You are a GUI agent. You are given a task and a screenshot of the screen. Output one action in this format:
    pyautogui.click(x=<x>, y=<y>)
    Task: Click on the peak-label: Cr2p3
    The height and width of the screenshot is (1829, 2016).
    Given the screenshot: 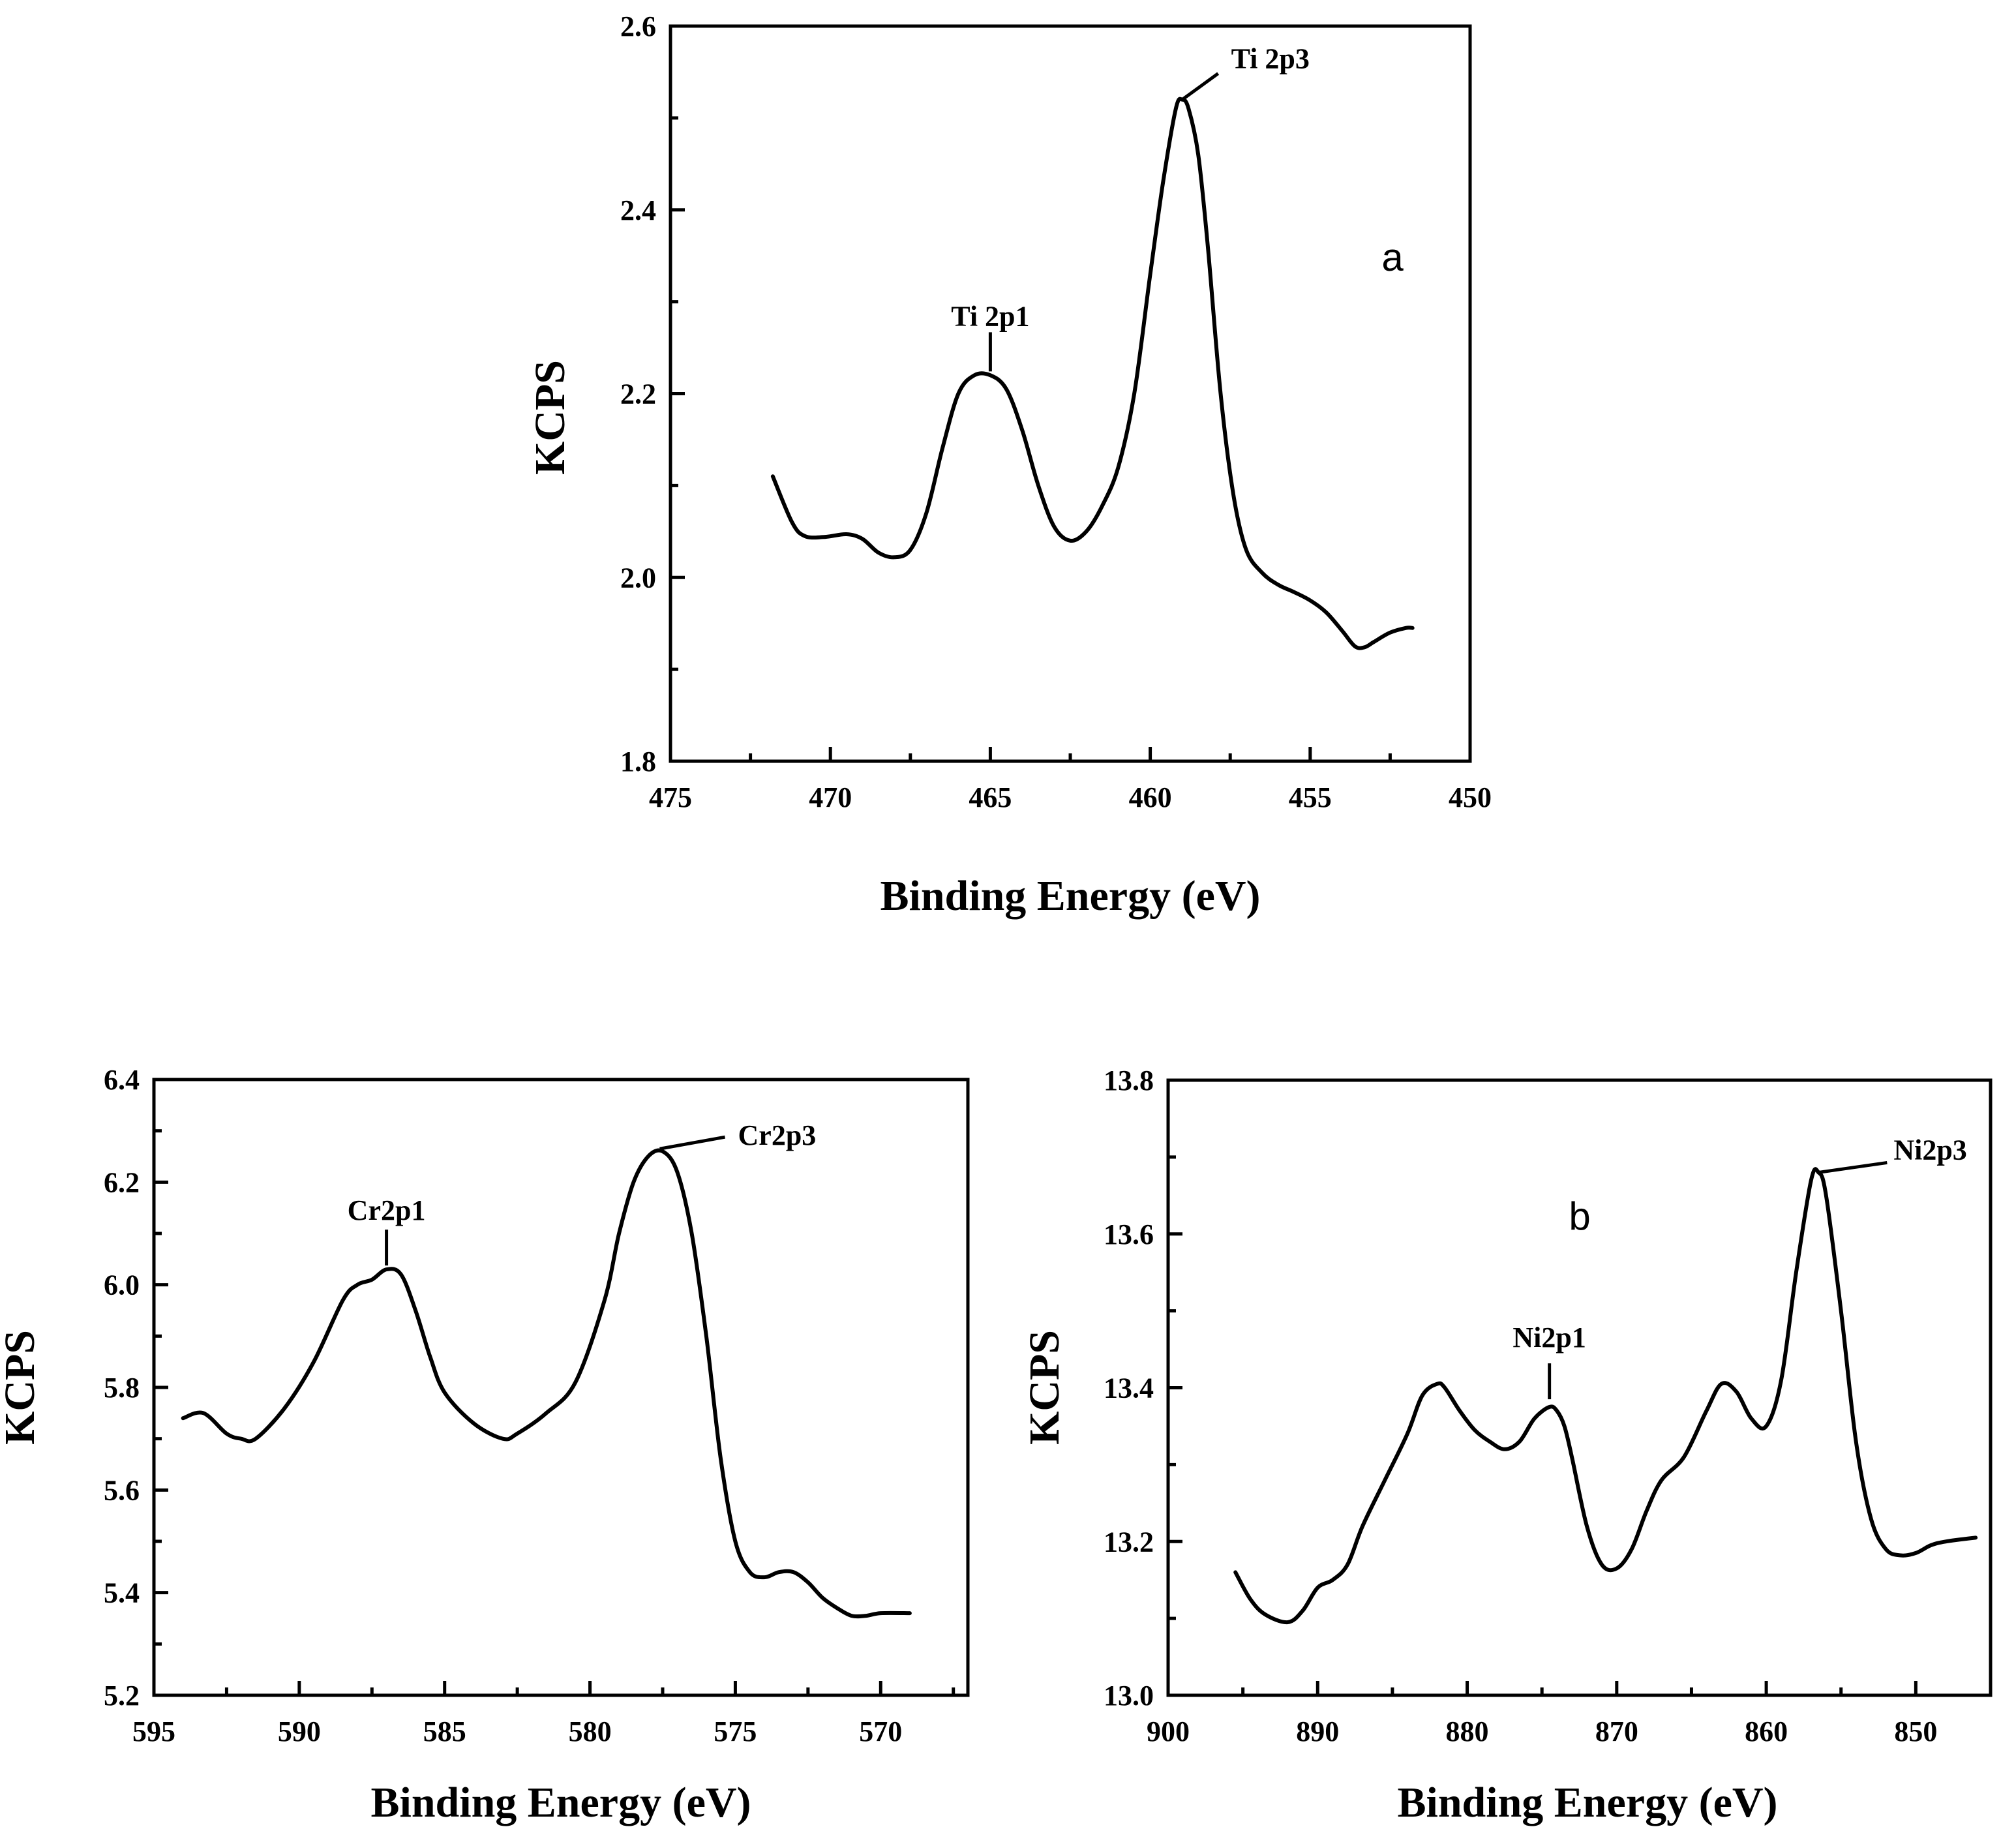 What is the action you would take?
    pyautogui.click(x=777, y=1135)
    